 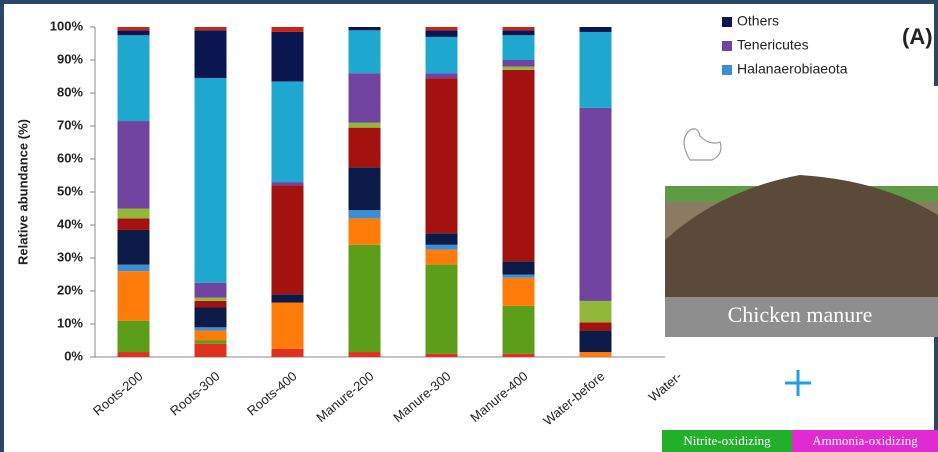 I want to click on y-tick-label: 20%, so click(x=70, y=289).